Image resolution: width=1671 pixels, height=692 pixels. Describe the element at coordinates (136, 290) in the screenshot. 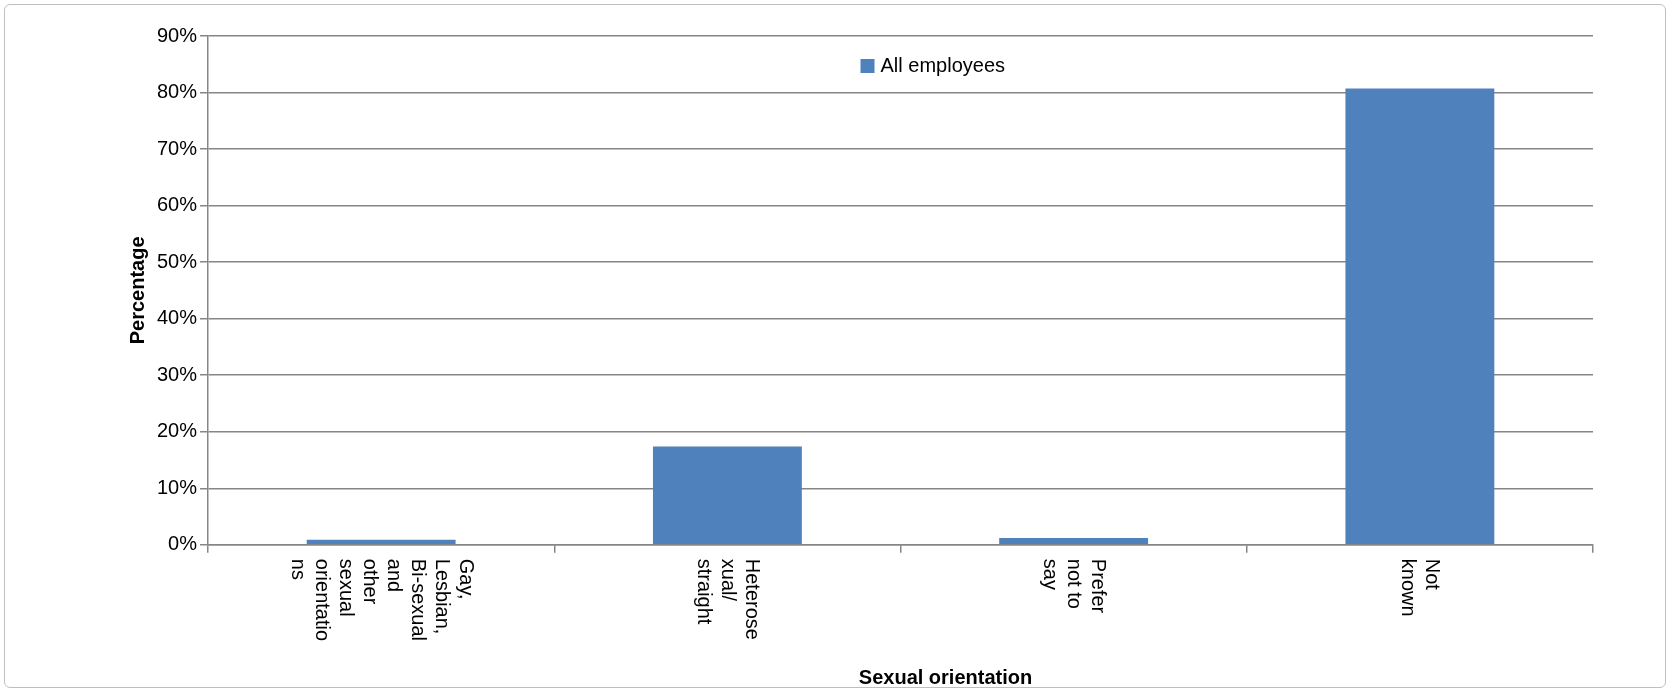

I see `y-axis-title: Percentage` at that location.